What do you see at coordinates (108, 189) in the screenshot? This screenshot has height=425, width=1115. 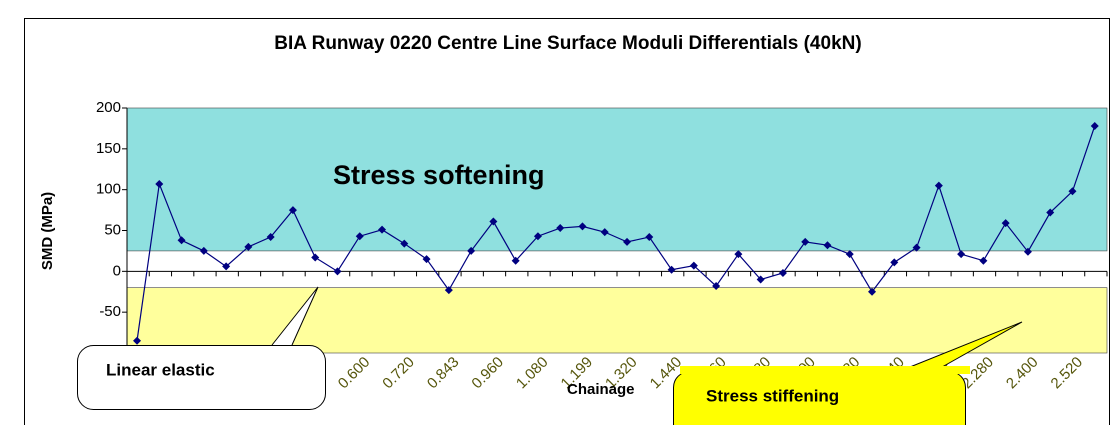 I see `y-tick-label: 100` at bounding box center [108, 189].